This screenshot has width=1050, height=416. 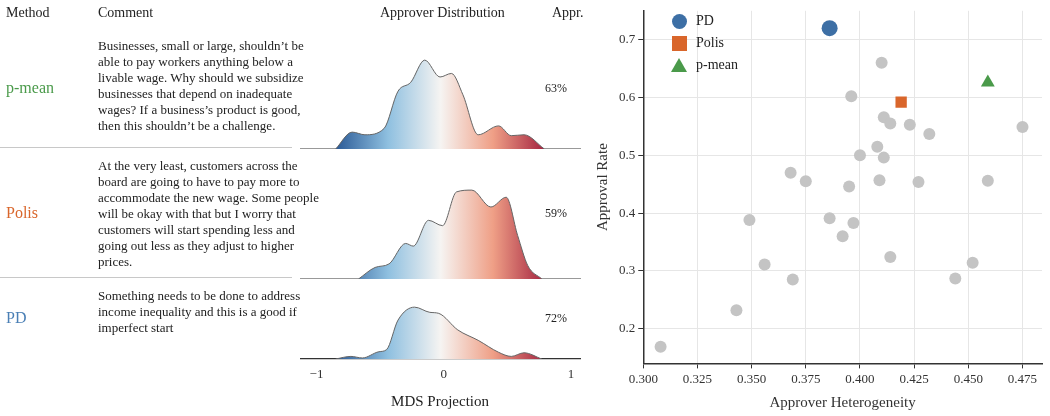 What do you see at coordinates (22, 213) in the screenshot?
I see `category-label: Polis` at bounding box center [22, 213].